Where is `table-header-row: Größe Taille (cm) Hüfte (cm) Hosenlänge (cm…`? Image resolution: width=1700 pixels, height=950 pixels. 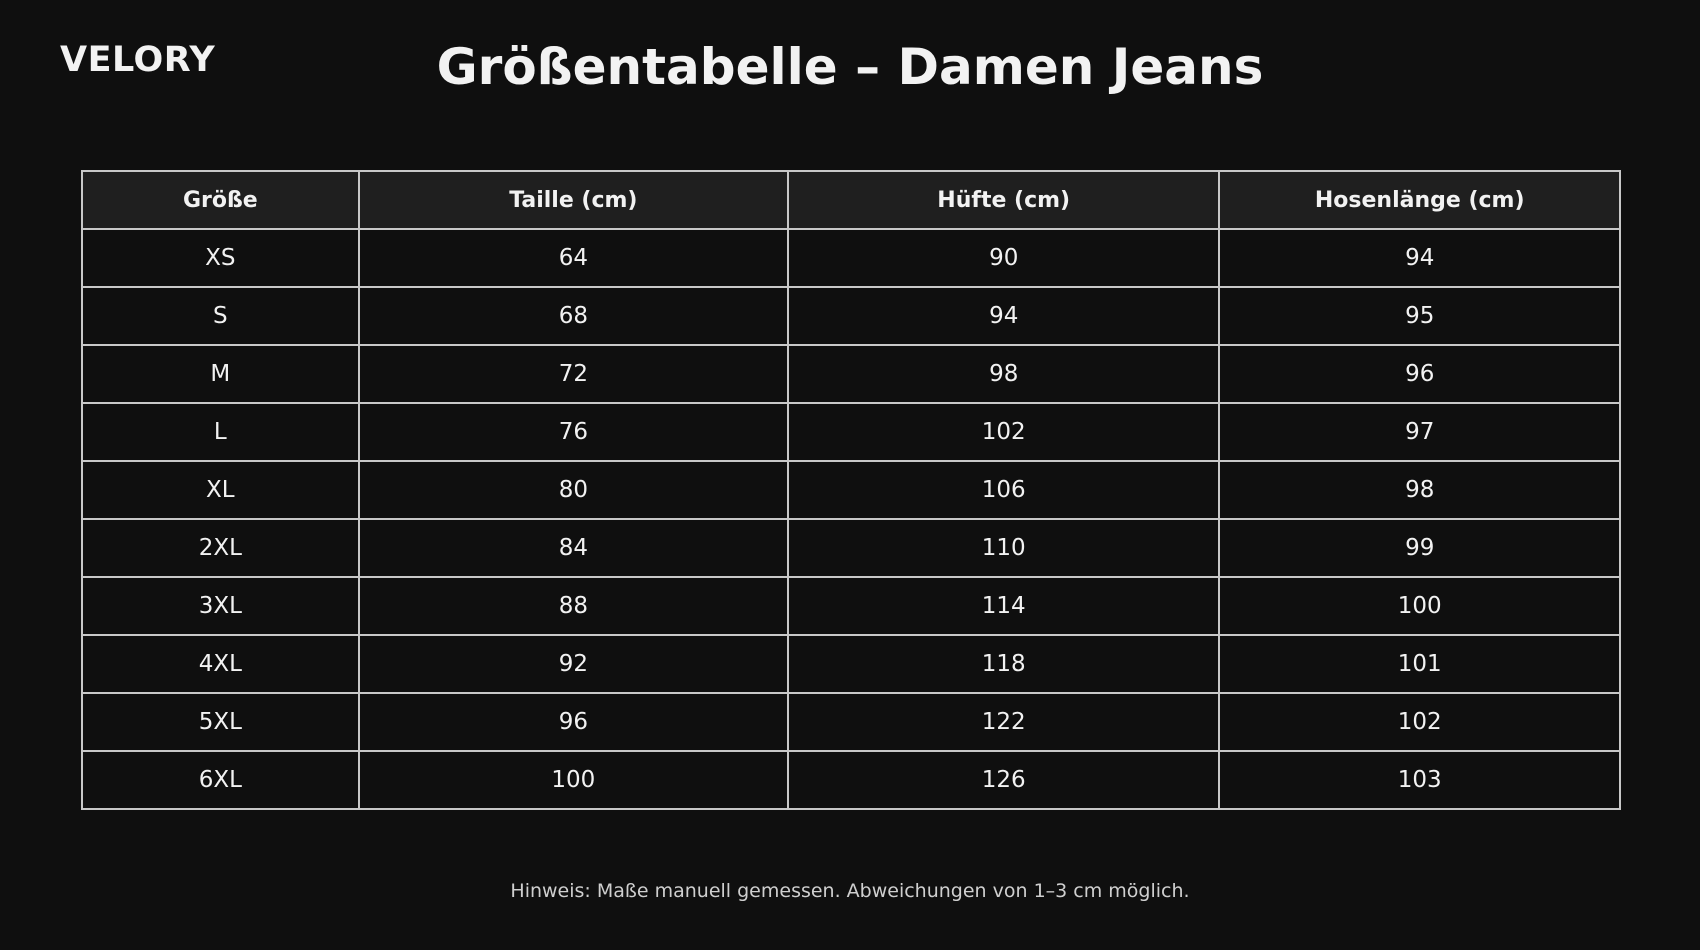 table-header-row: Größe Taille (cm) Hüfte (cm) Hosenlänge (cm… is located at coordinates (851, 200).